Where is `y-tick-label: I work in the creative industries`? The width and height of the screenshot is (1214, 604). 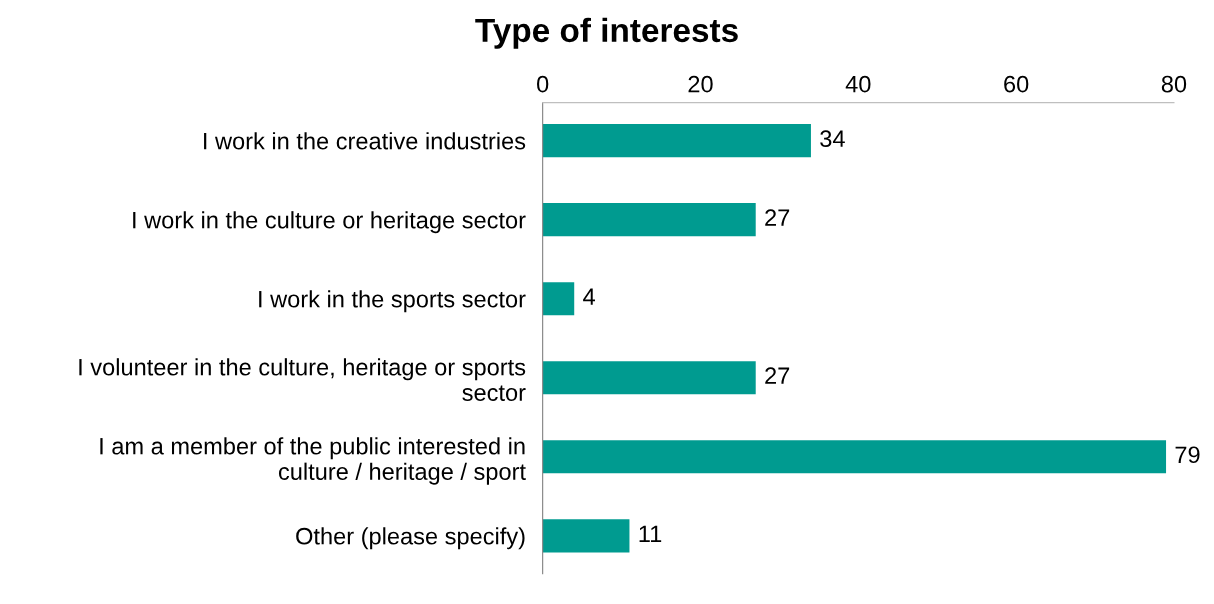 y-tick-label: I work in the creative industries is located at coordinates (365, 141).